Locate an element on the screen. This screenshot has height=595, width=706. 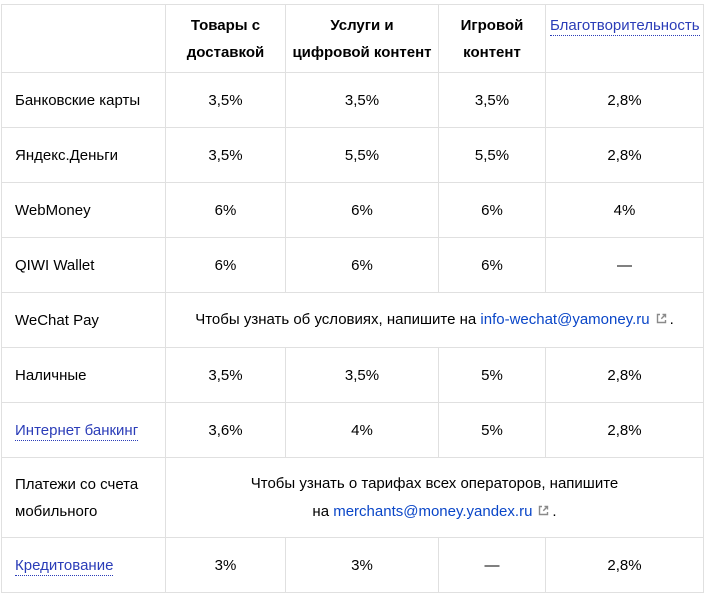
crediting-link: Кредитование is located at coordinates (64, 566).